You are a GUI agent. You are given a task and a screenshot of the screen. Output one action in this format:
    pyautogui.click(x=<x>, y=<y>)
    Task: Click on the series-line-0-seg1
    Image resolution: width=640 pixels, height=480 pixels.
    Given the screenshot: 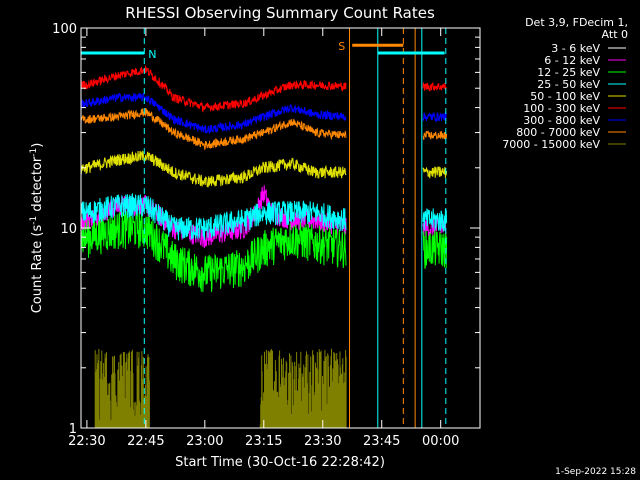 What is the action you would take?
    pyautogui.click(x=435, y=122)
    